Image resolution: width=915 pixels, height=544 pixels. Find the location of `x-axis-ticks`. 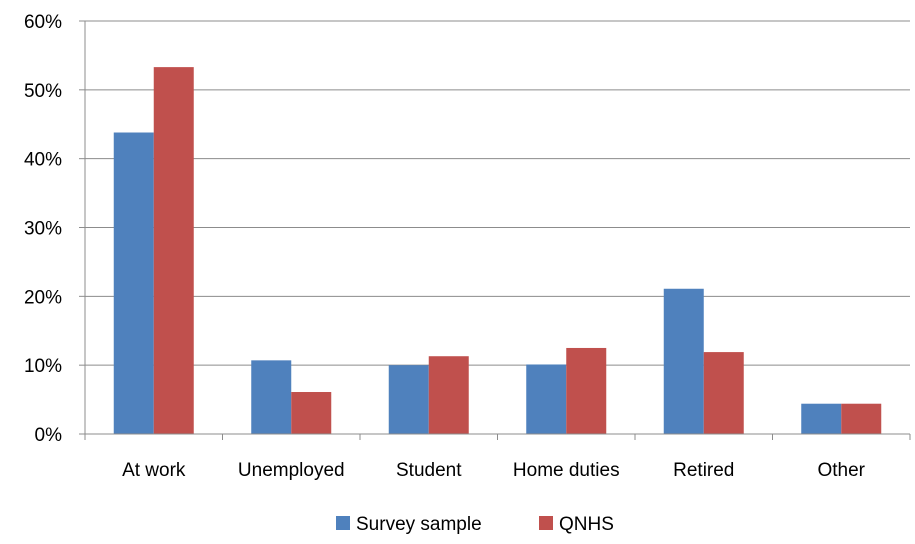

x-axis-ticks is located at coordinates (497, 437).